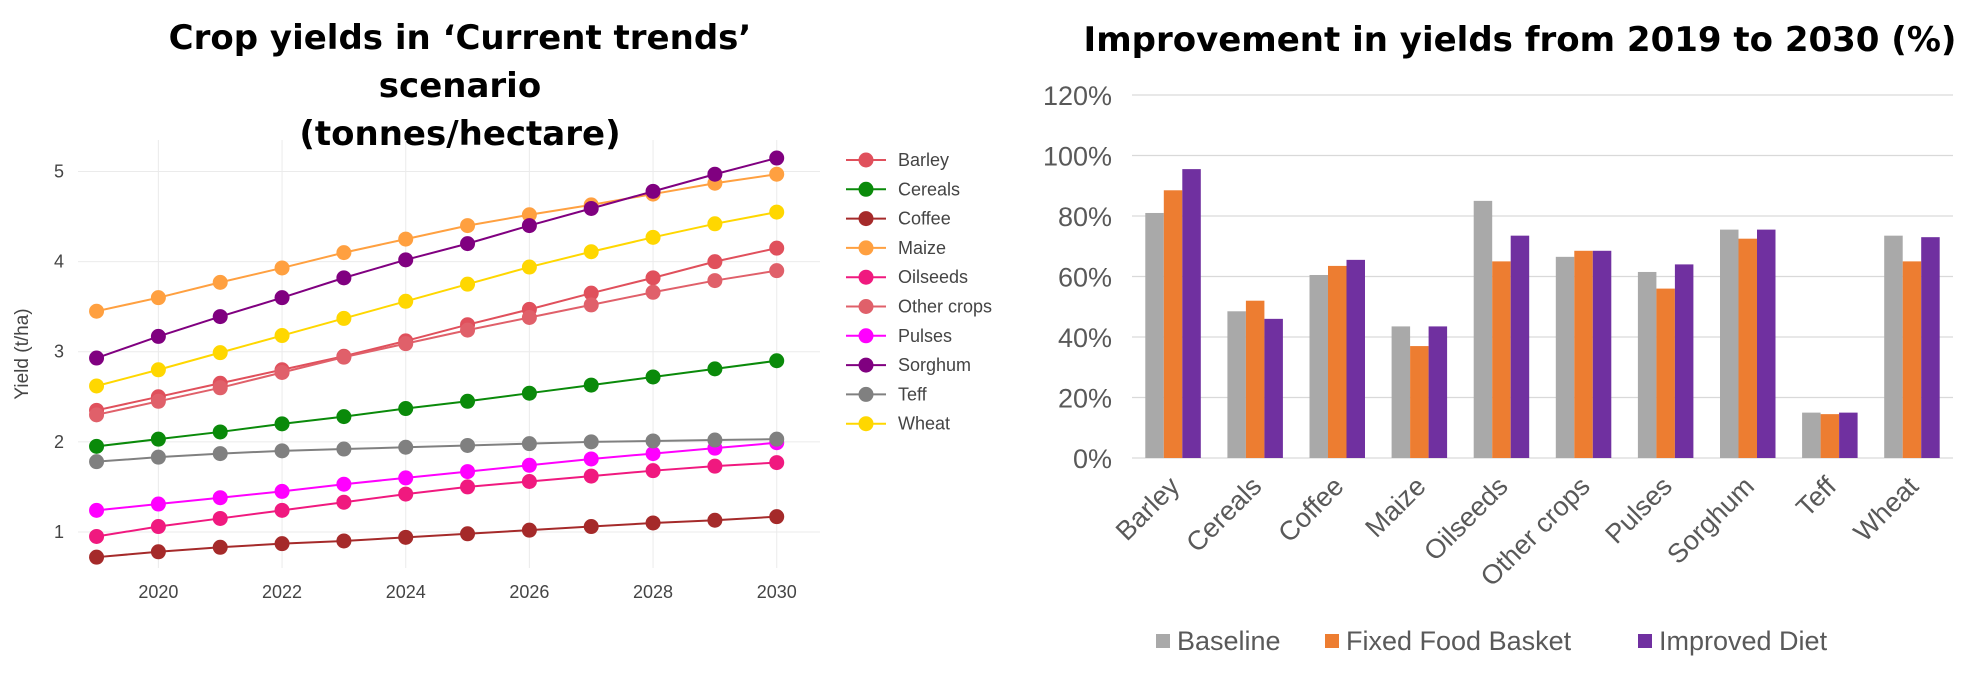  I want to click on series-line-coffee, so click(436, 537).